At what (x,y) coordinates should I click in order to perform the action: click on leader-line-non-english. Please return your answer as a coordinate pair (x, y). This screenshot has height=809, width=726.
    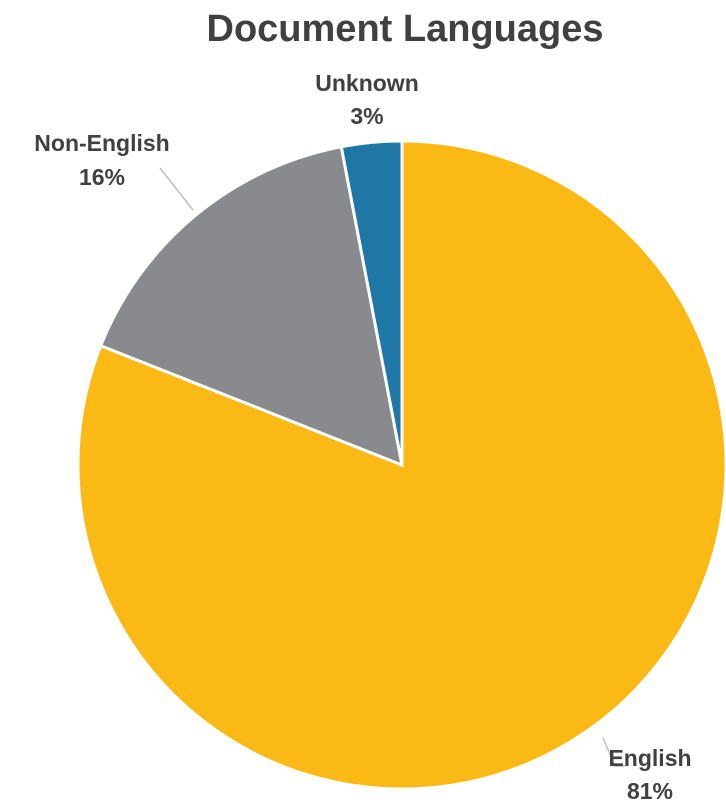
    Looking at the image, I should click on (176, 189).